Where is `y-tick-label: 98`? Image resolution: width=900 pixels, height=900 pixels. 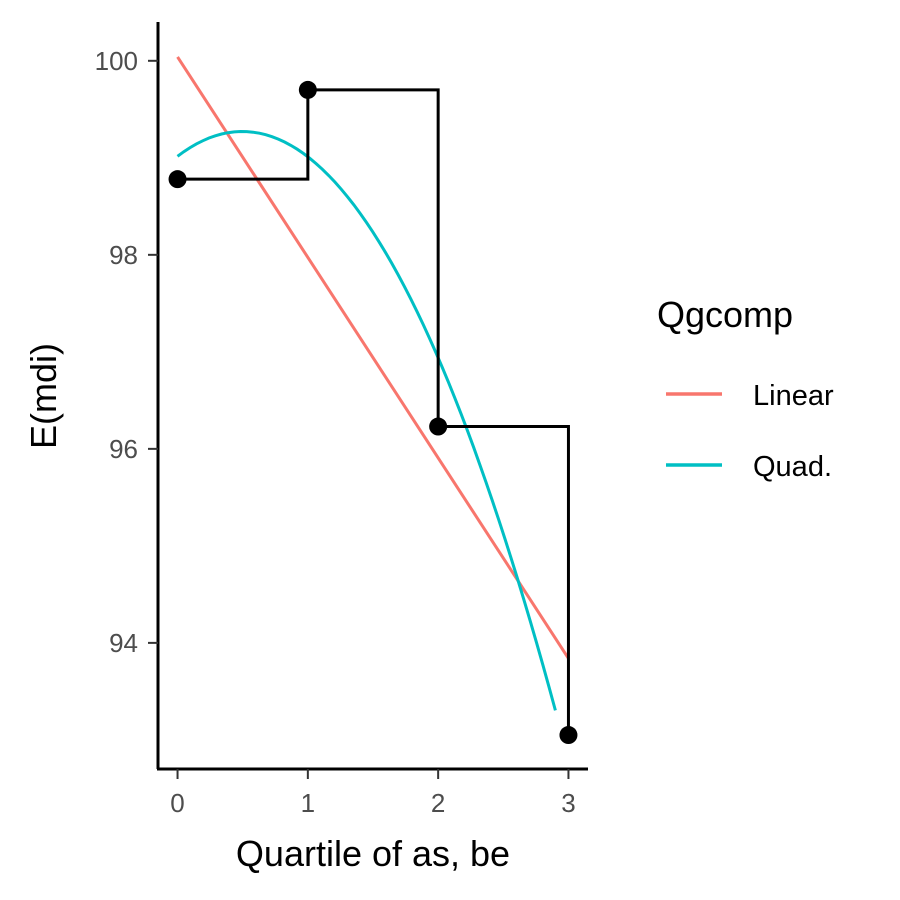 y-tick-label: 98 is located at coordinates (123, 255).